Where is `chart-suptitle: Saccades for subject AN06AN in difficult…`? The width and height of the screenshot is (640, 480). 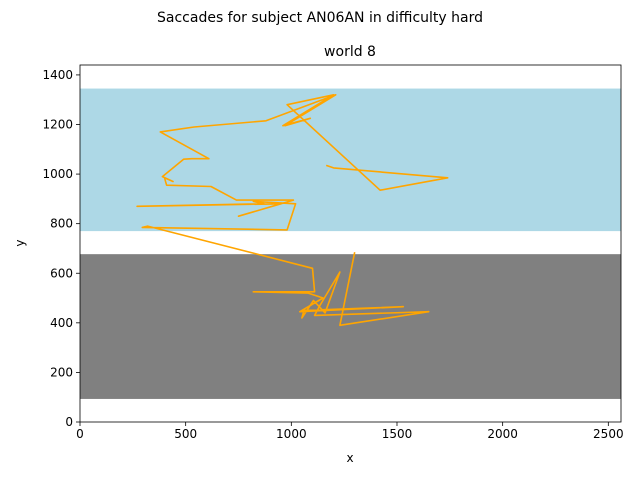 chart-suptitle: Saccades for subject AN06AN in difficult… is located at coordinates (320, 18).